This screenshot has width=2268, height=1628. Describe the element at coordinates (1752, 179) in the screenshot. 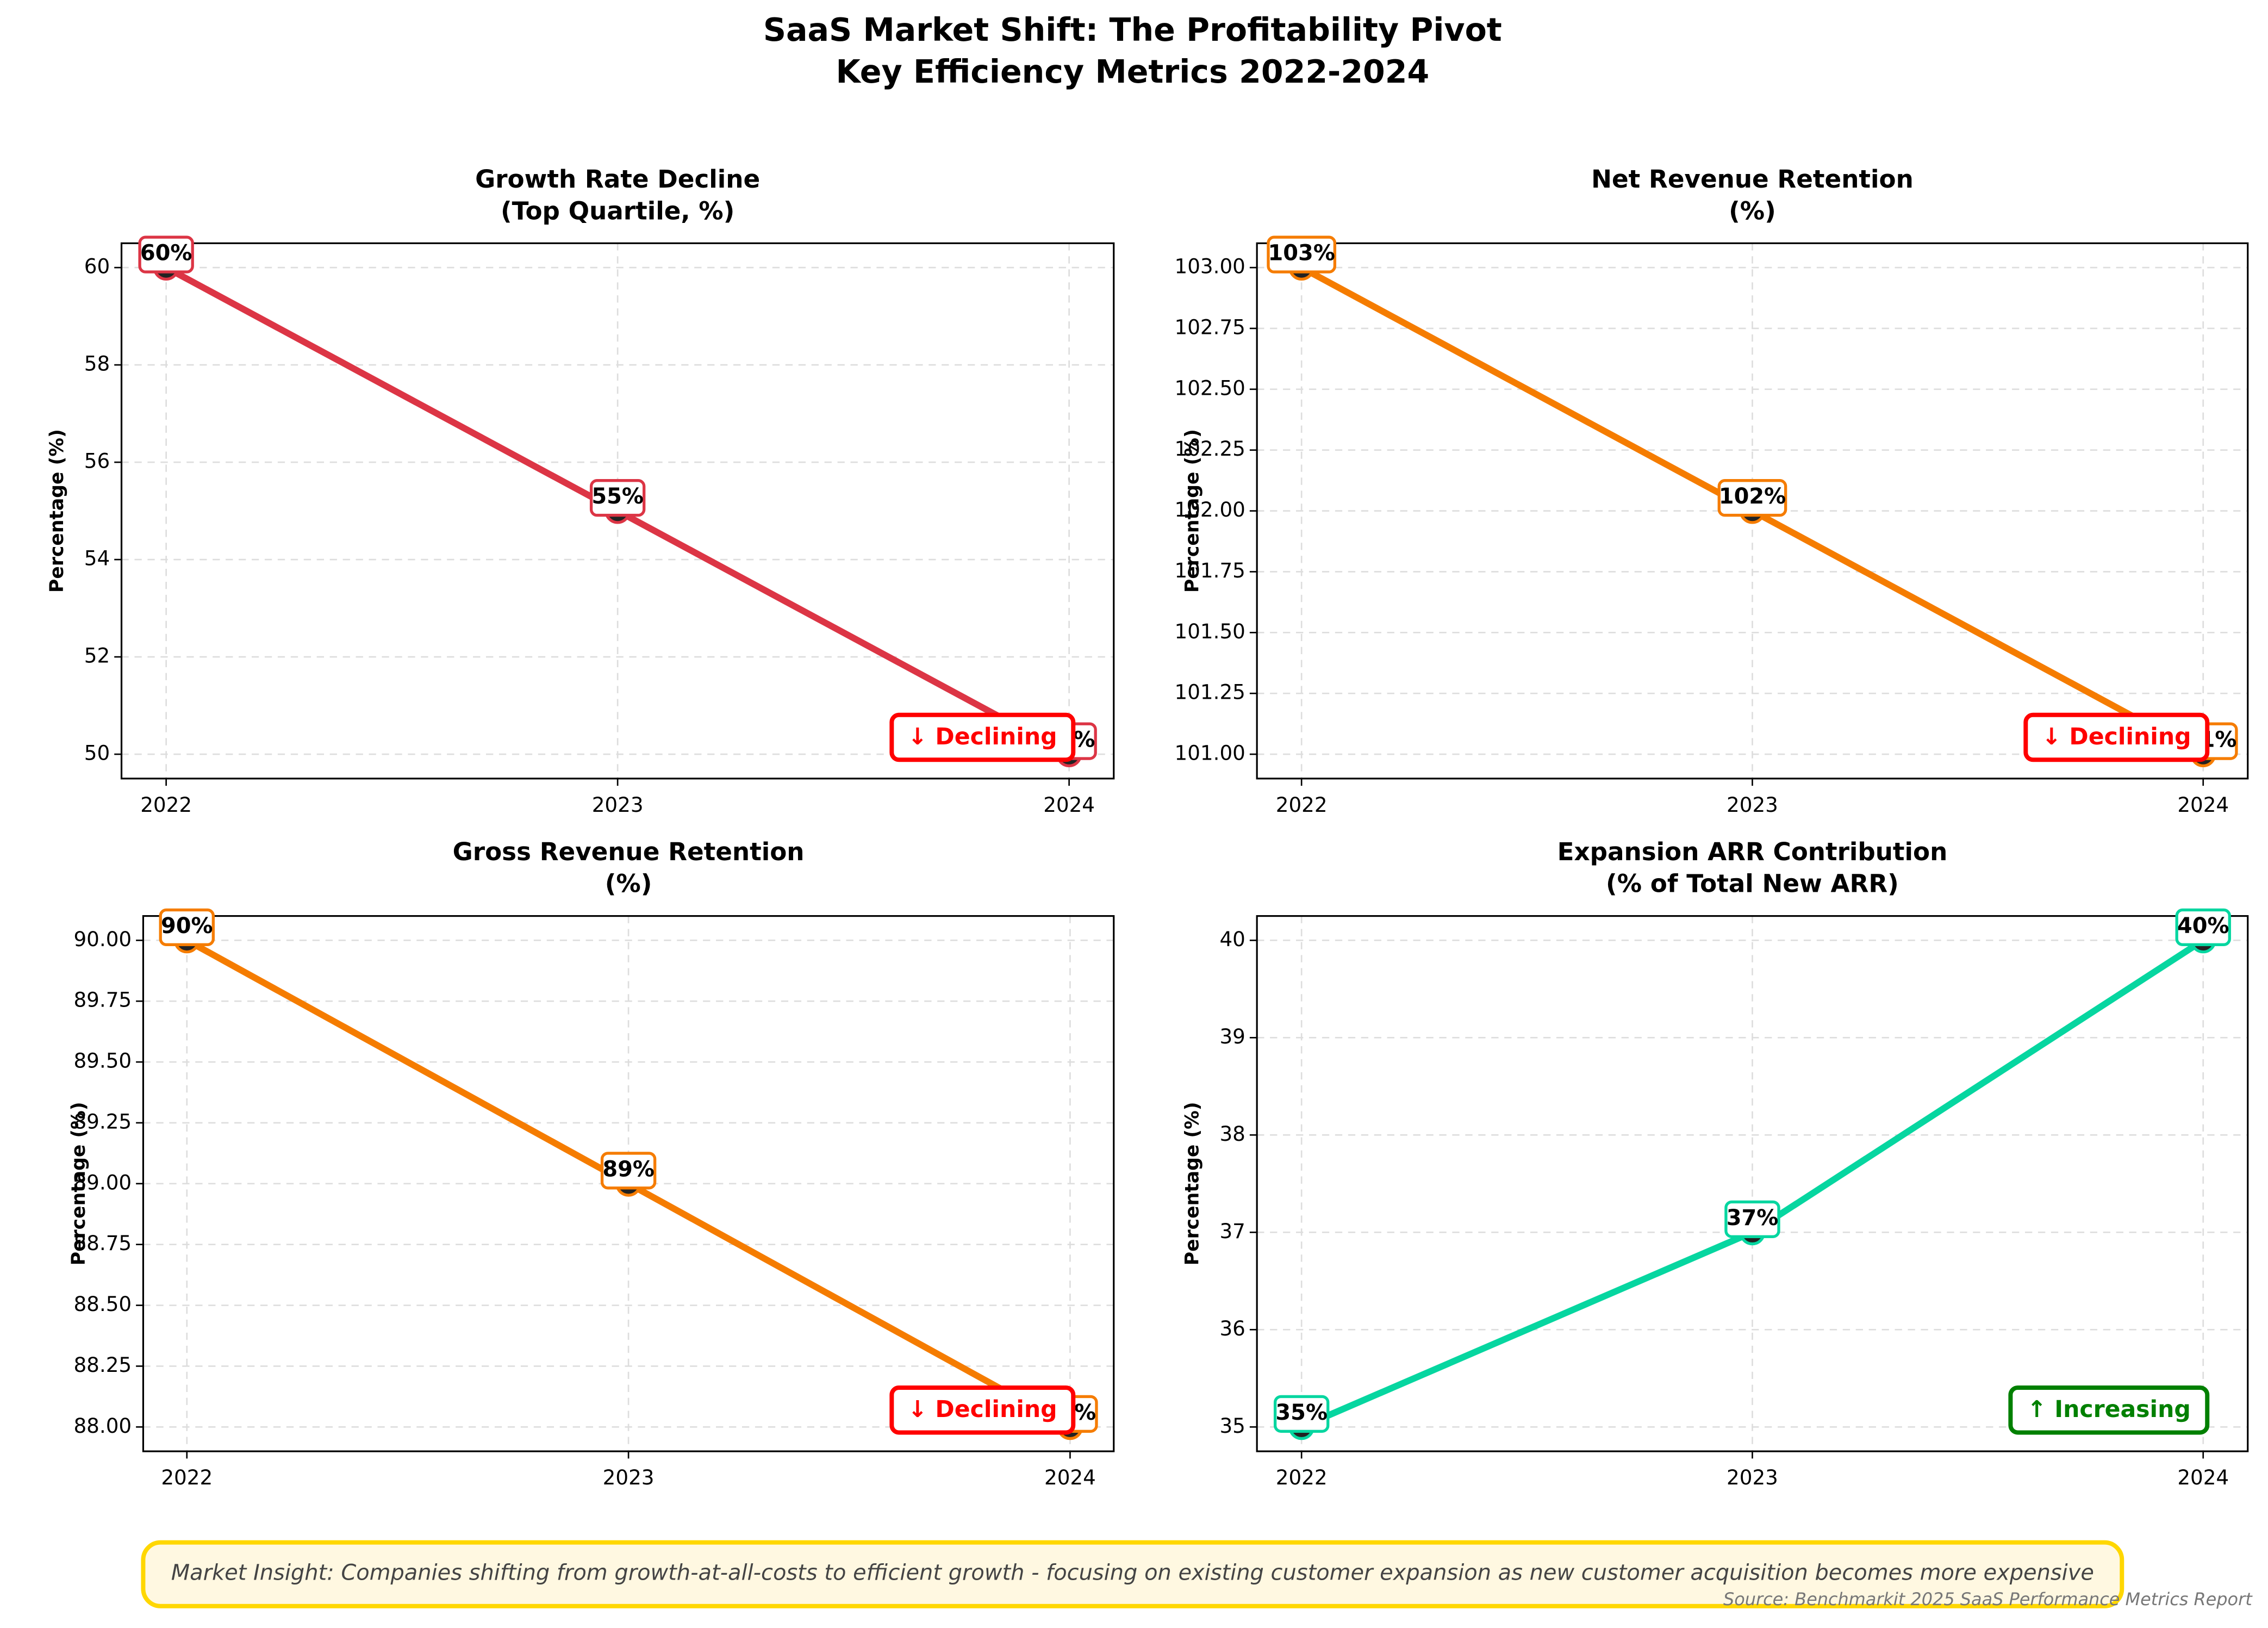

I see `subplot-title: Net Revenue Retention` at that location.